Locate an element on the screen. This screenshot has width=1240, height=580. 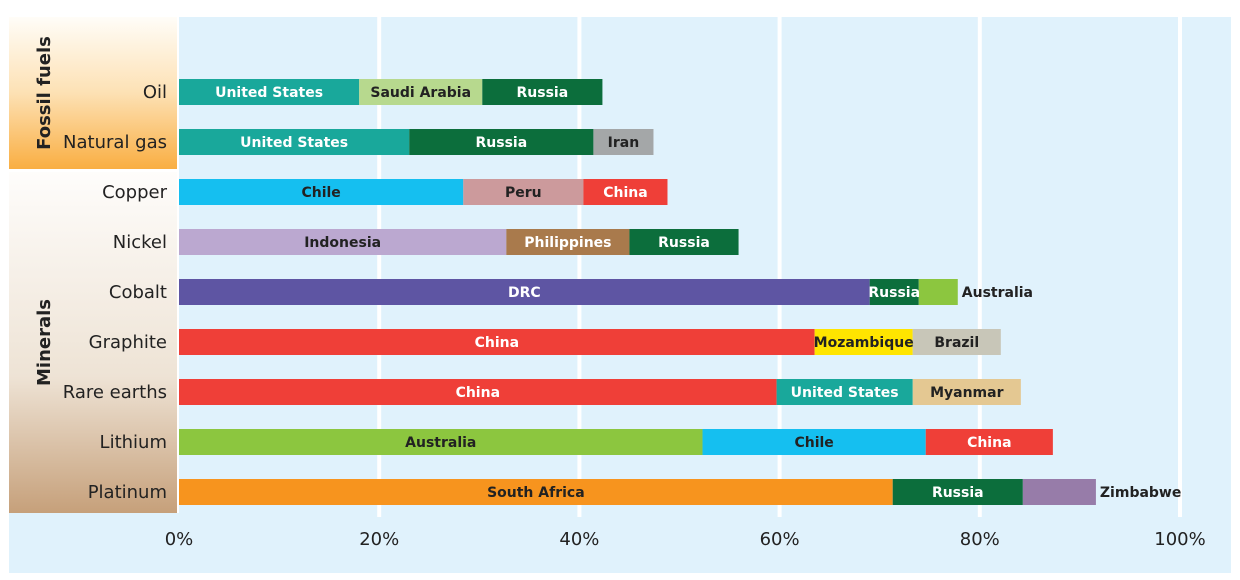
category-label: Rare earths is located at coordinates (115, 392).